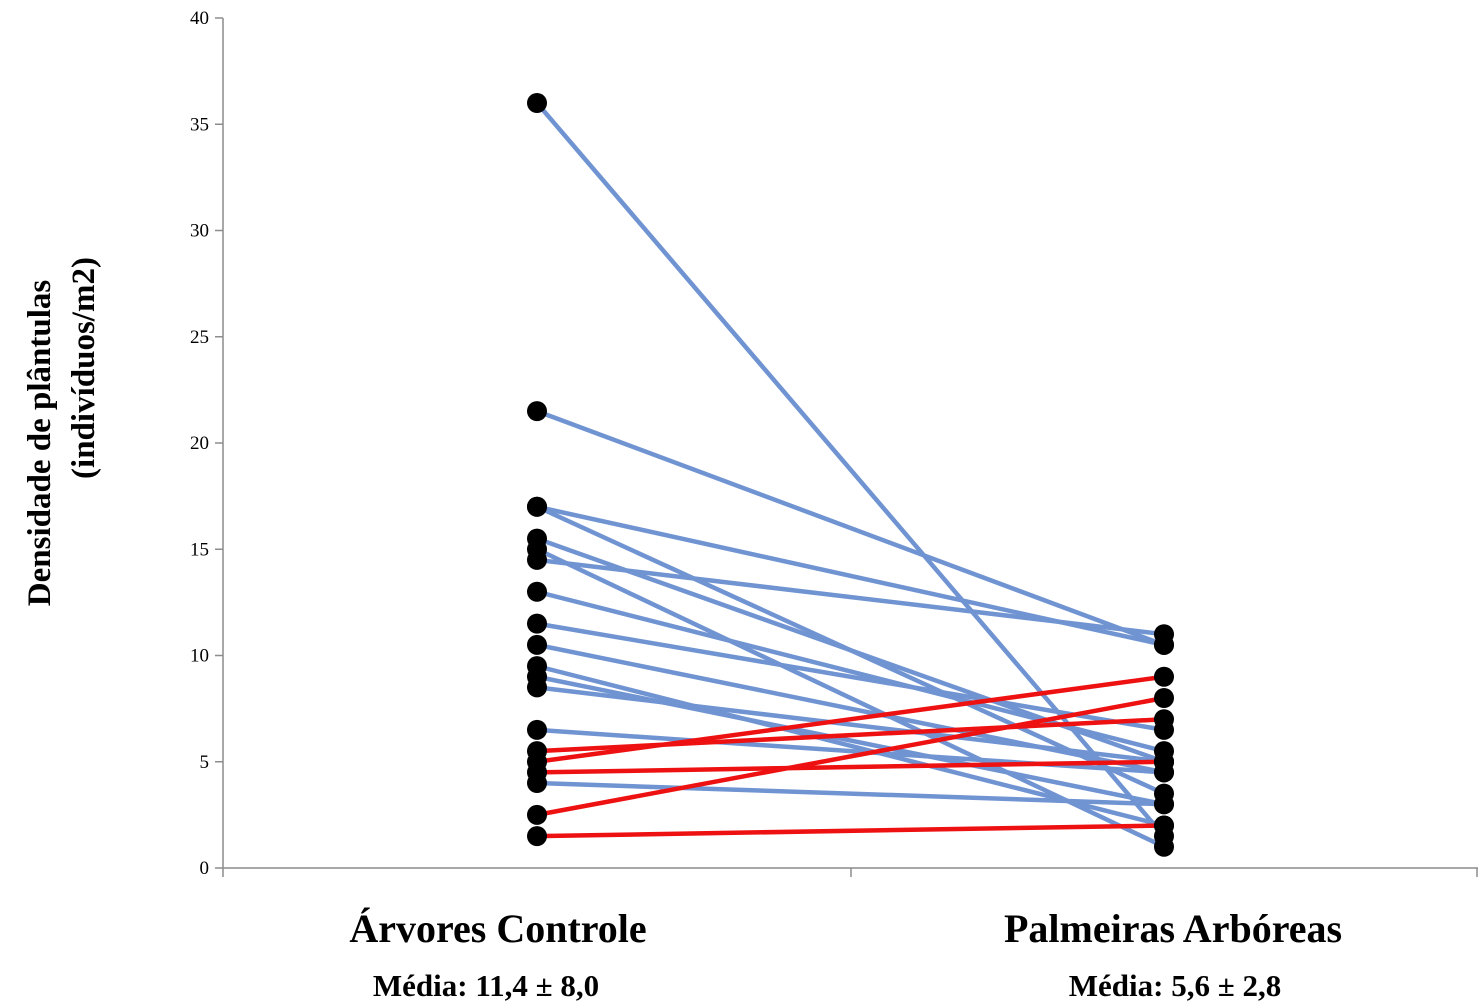  What do you see at coordinates (537, 814) in the screenshot?
I see `data-point-18-controle` at bounding box center [537, 814].